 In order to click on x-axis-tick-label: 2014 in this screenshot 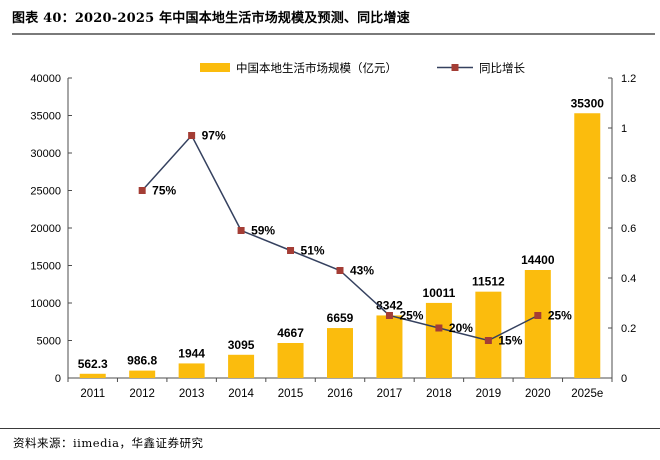, I will do `click(241, 394)`.